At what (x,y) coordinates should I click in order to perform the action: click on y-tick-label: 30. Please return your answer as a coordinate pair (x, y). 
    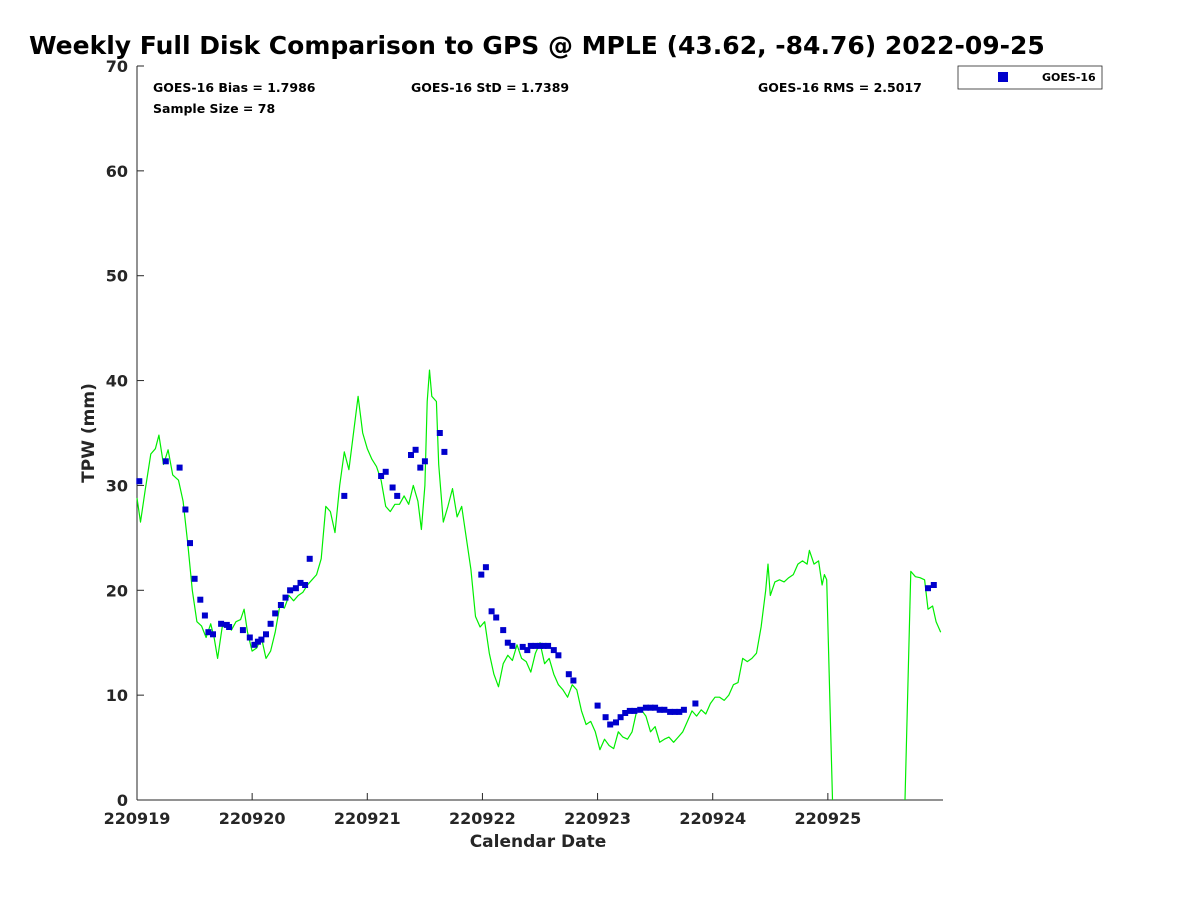
    Looking at the image, I should click on (117, 485).